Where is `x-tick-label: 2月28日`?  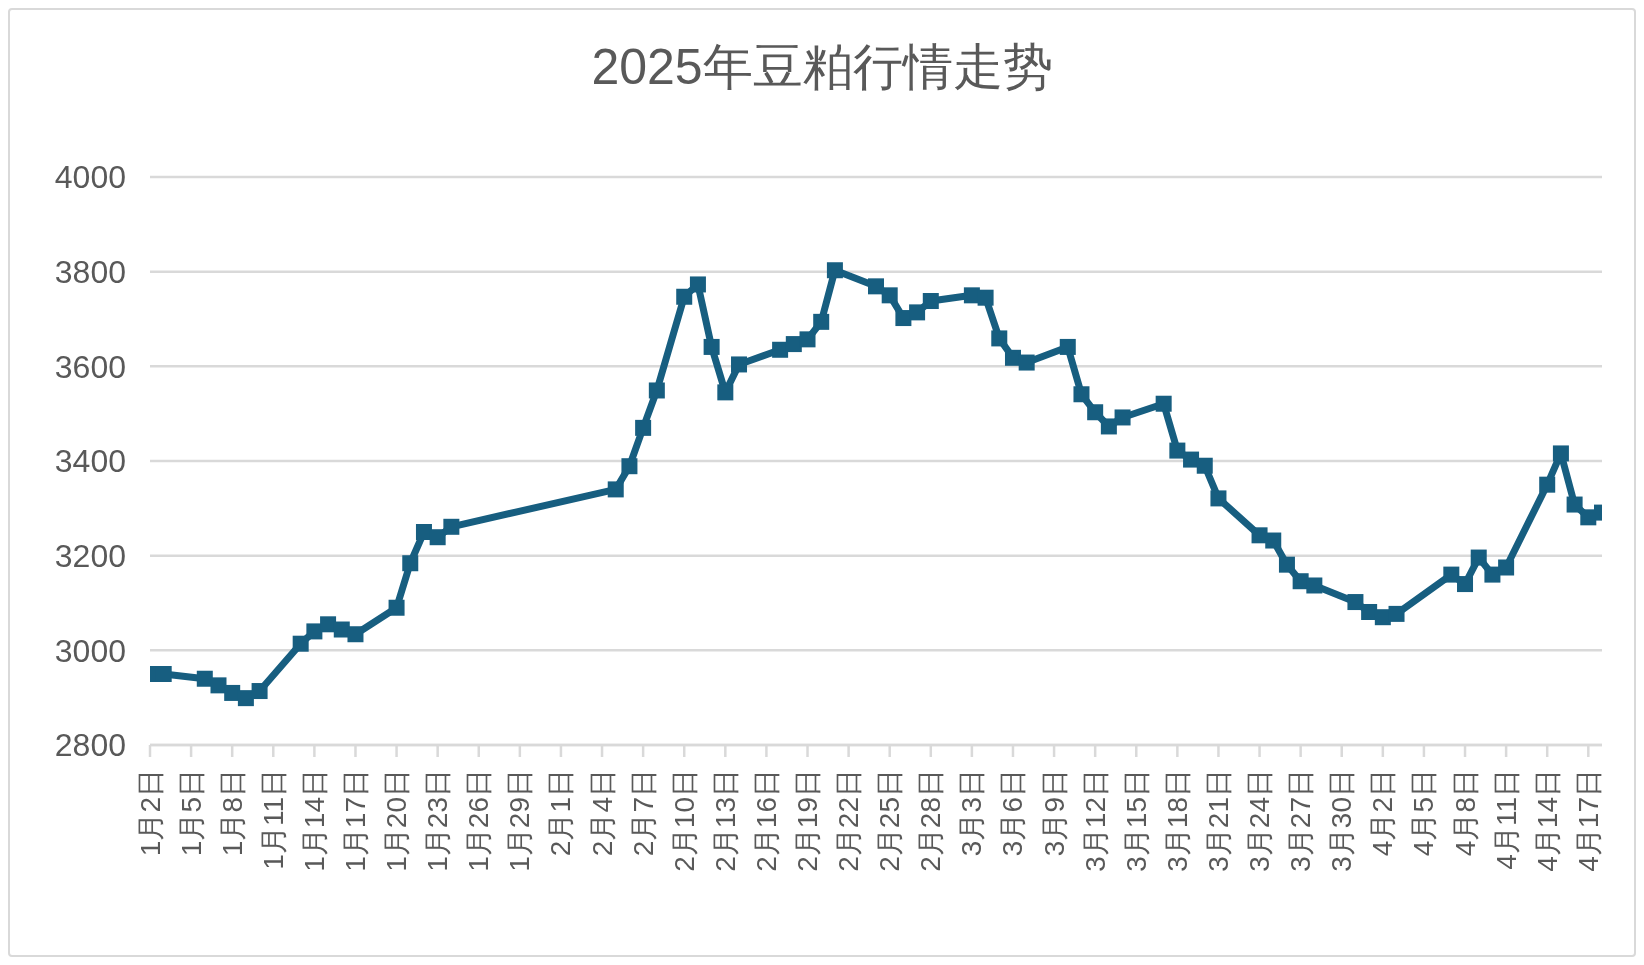
x-tick-label: 2月28日 is located at coordinates (931, 820).